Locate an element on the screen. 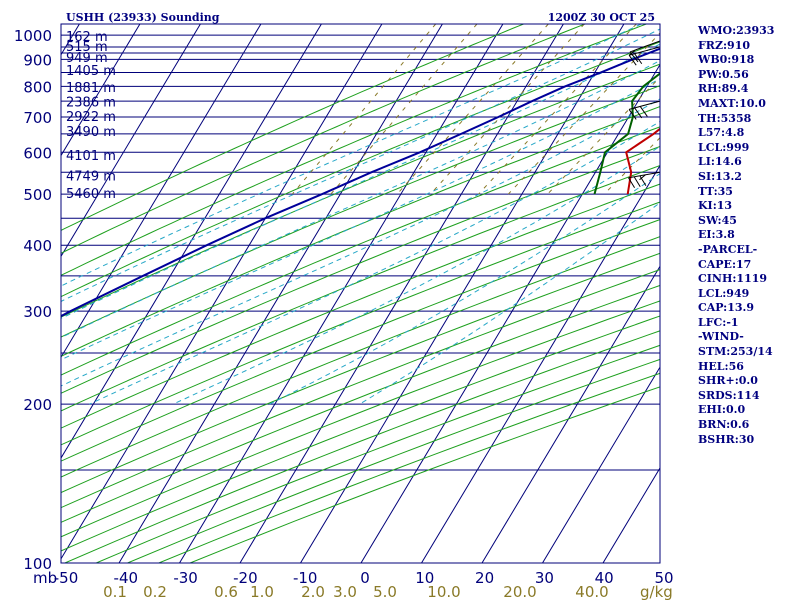  pressure-tick-600: 600 is located at coordinates (37, 153).